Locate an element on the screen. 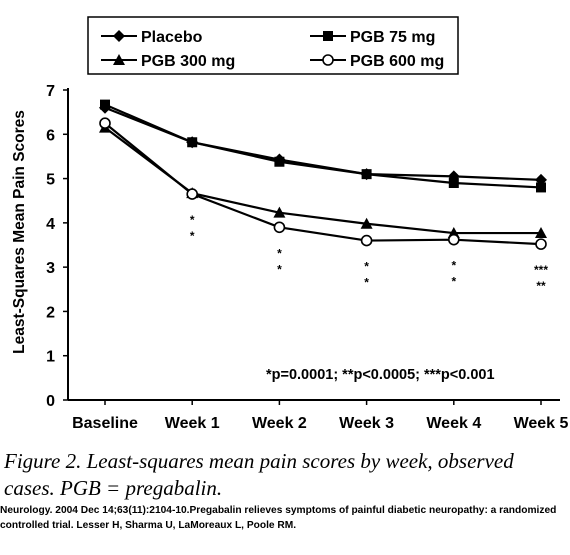 This screenshot has width=570, height=555. x-tick-label: Week 3 is located at coordinates (366, 423).